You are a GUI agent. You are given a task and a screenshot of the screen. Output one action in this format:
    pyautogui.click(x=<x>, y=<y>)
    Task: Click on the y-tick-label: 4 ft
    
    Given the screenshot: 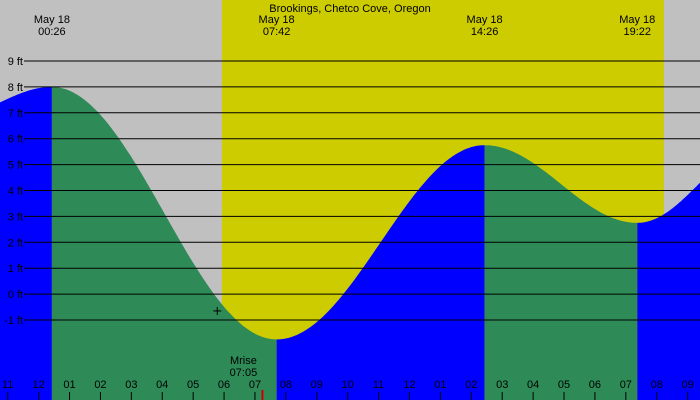 What is the action you would take?
    pyautogui.click(x=15, y=192)
    